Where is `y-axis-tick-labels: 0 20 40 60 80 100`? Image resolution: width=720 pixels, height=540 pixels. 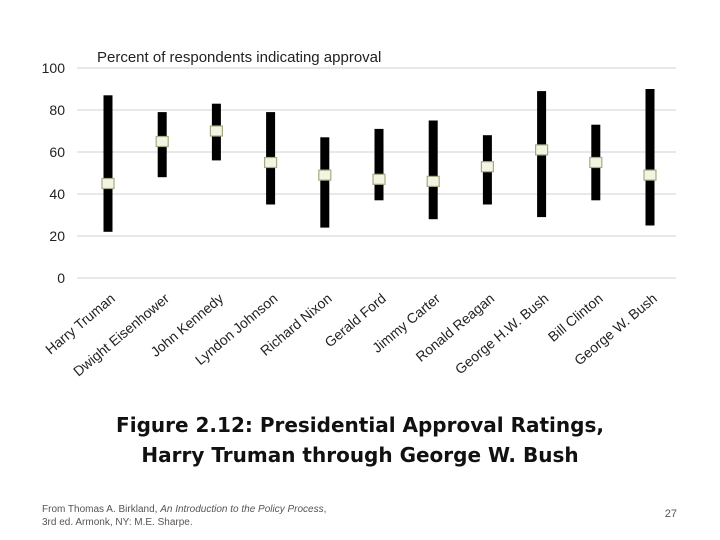 y-axis-tick-labels: 0 20 40 60 80 100 is located at coordinates (54, 173).